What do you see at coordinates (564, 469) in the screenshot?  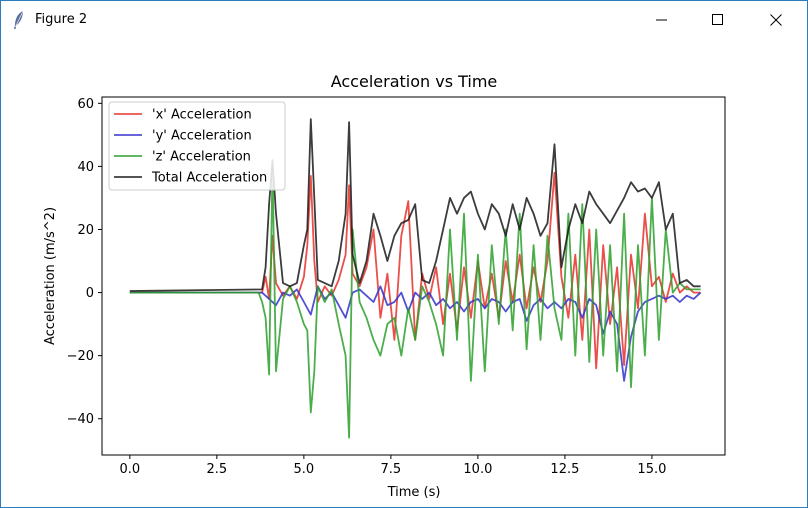 I see `x-tick-label: 12.5` at bounding box center [564, 469].